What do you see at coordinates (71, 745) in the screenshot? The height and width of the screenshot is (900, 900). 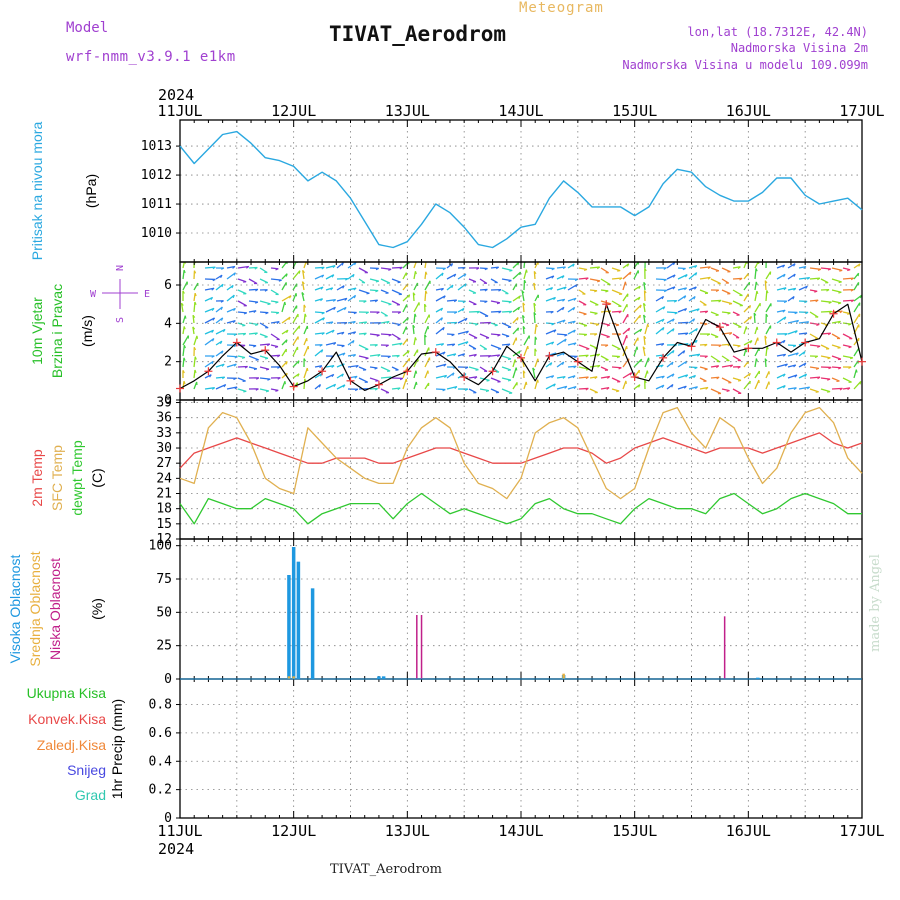 I see `freezing-rain-label: Zaledj.Kisa` at bounding box center [71, 745].